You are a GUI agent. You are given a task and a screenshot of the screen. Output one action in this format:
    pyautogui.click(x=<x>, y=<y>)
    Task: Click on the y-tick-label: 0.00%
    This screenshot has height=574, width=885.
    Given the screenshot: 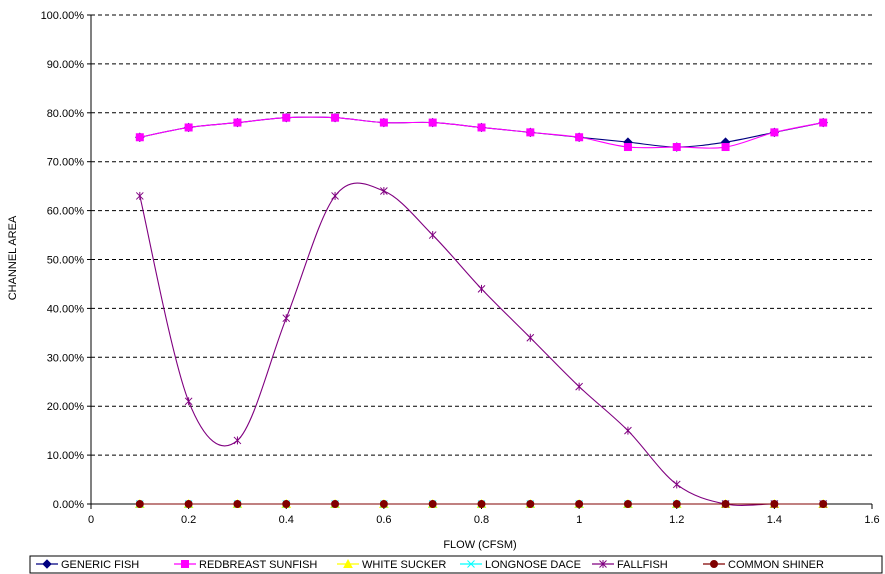 What is the action you would take?
    pyautogui.click(x=68, y=505)
    